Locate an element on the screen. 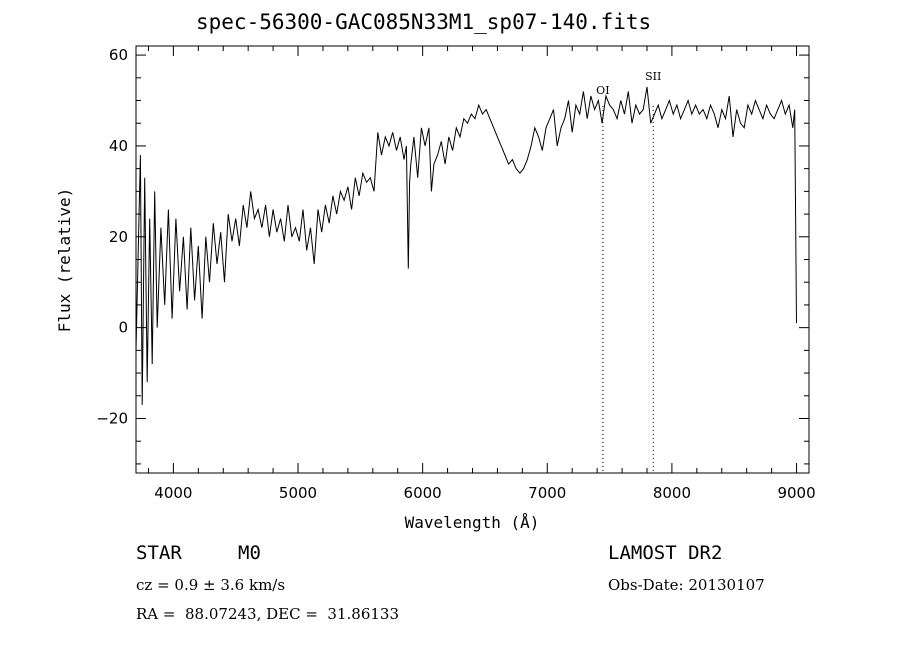 This screenshot has height=650, width=900. data-release: LAMOST DR2 is located at coordinates (665, 553).